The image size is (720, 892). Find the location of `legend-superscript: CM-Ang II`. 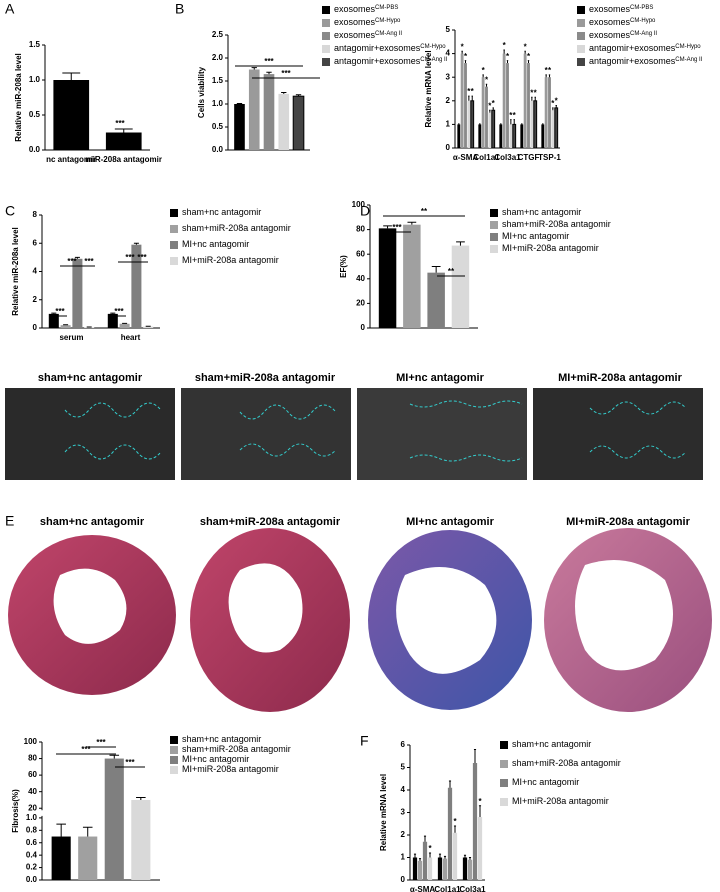

legend-superscript: CM-Ang II is located at coordinates (688, 60).